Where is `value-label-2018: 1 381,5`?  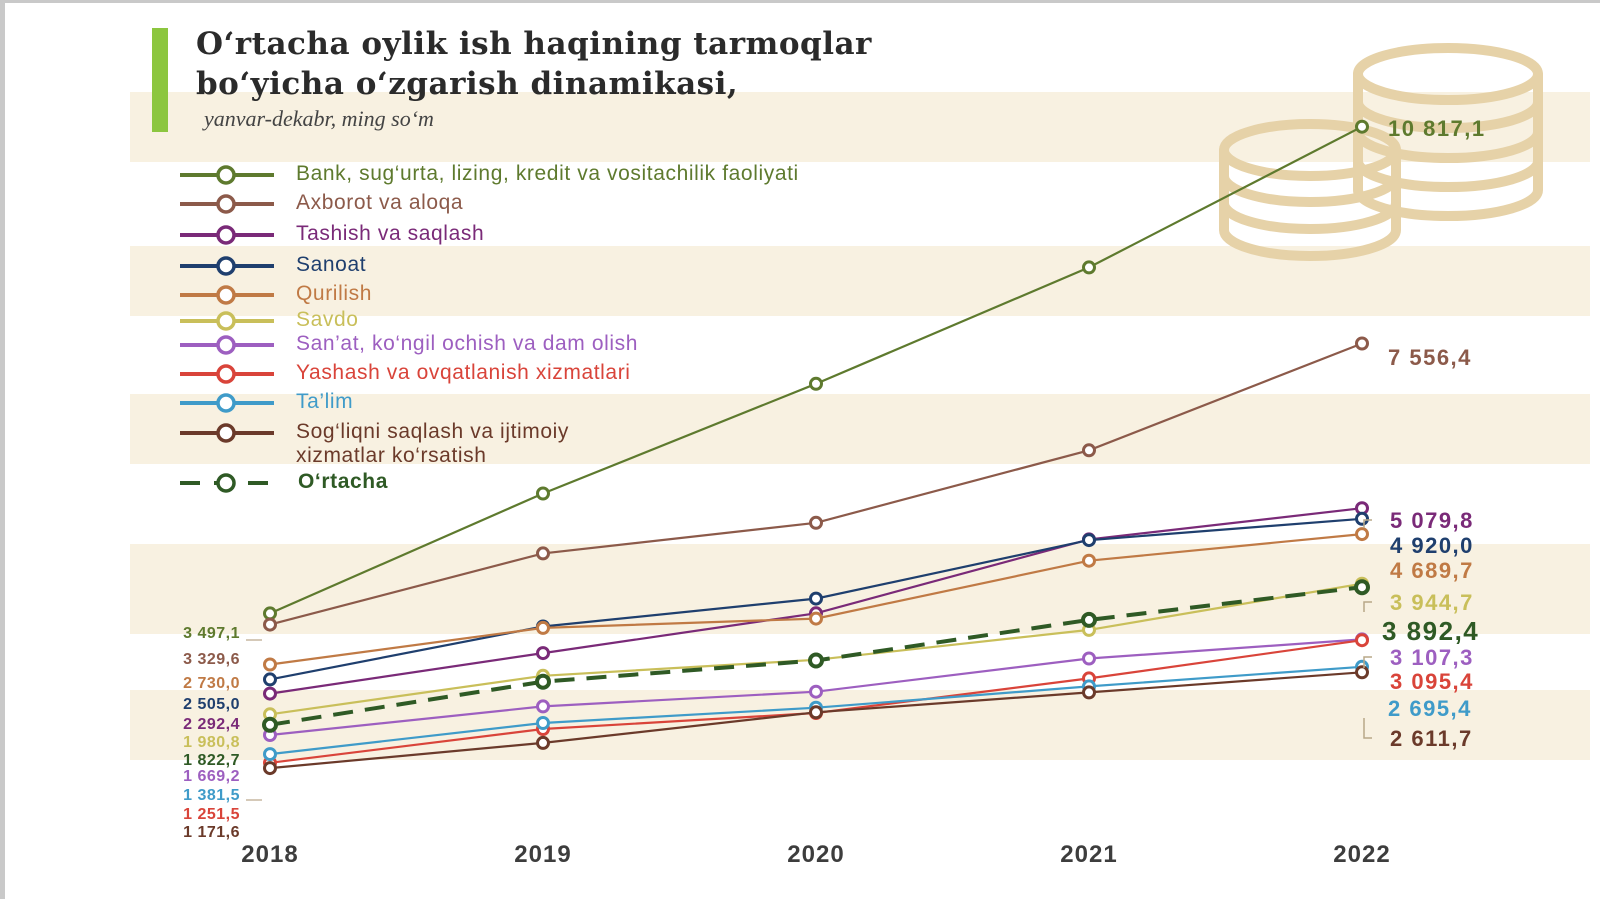 value-label-2018: 1 381,5 is located at coordinates (211, 795).